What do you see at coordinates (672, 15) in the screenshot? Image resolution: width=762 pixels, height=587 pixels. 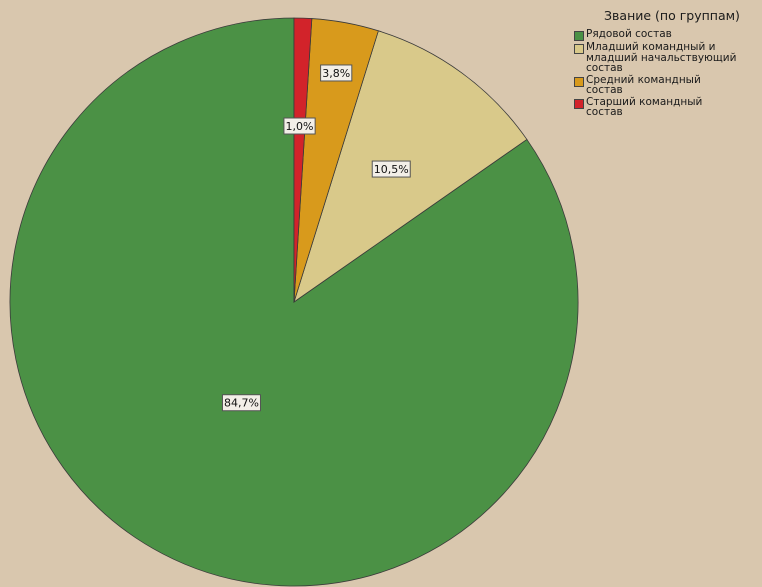 I see `legend-title: Звание (по группам)` at bounding box center [672, 15].